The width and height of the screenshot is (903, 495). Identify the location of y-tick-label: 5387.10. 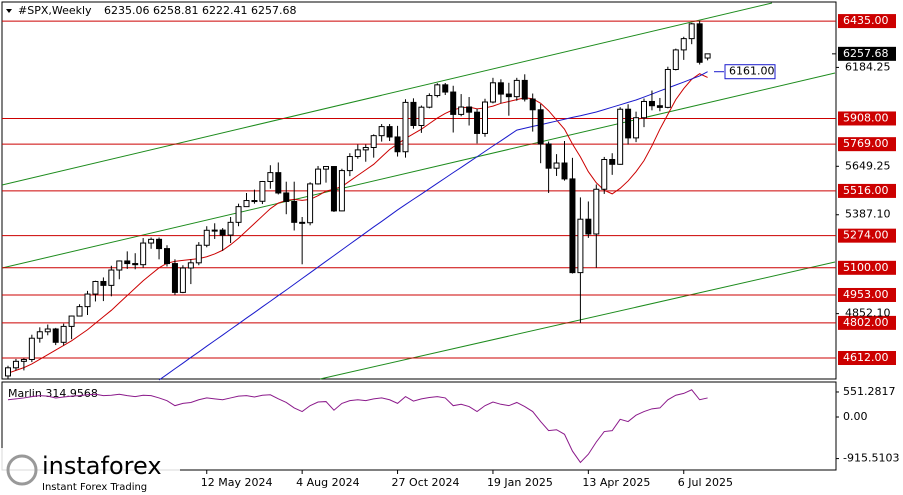
(868, 214).